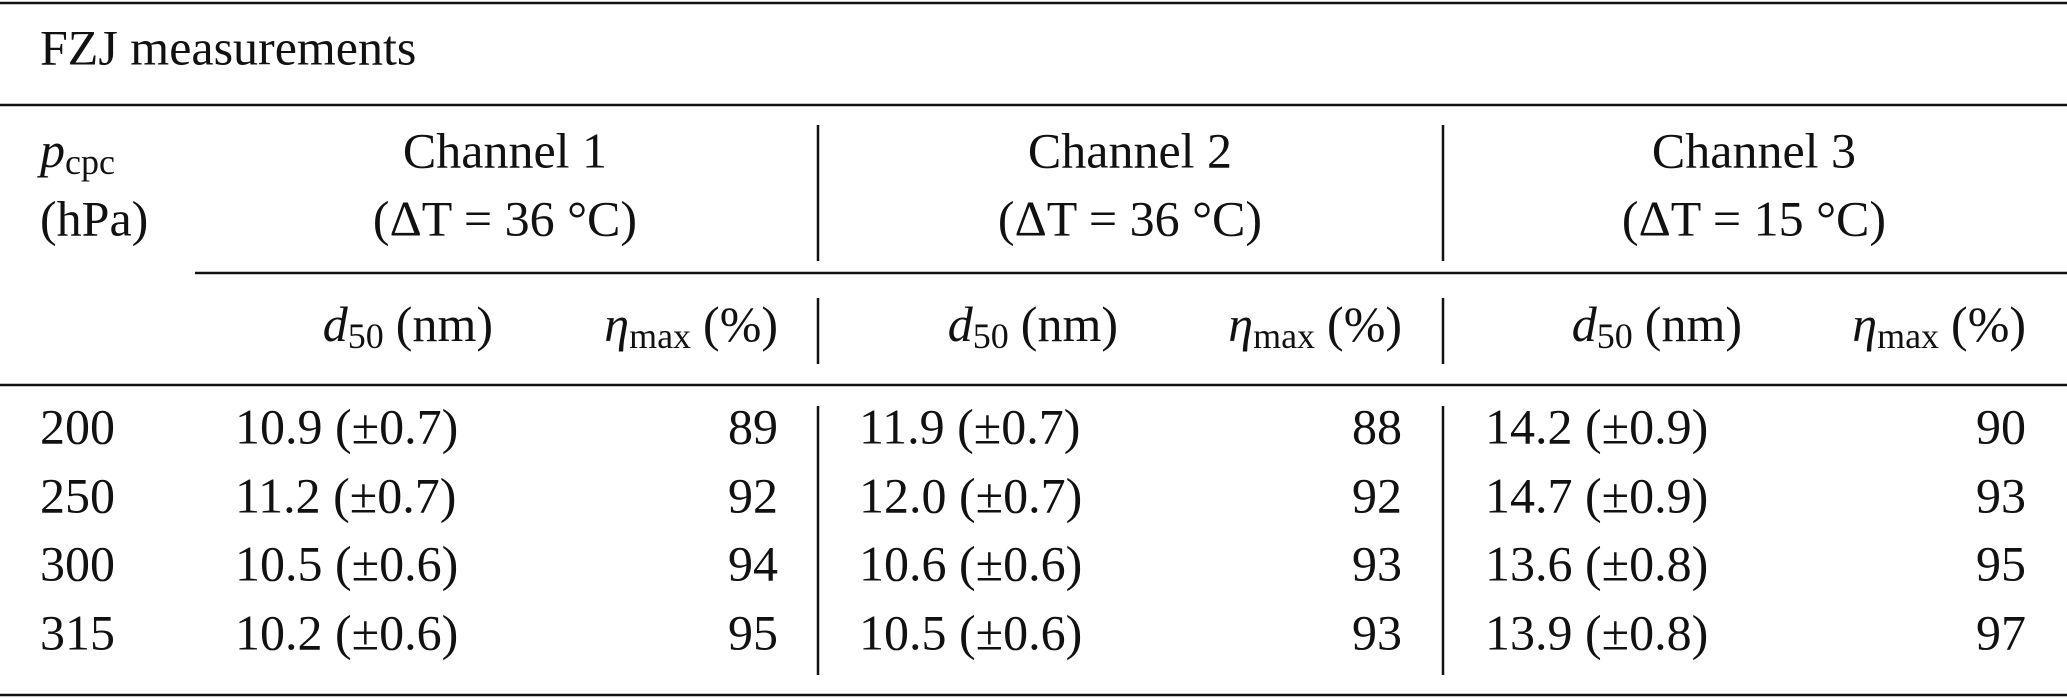 The height and width of the screenshot is (698, 2067). What do you see at coordinates (51, 150) in the screenshot?
I see `symbol: p` at bounding box center [51, 150].